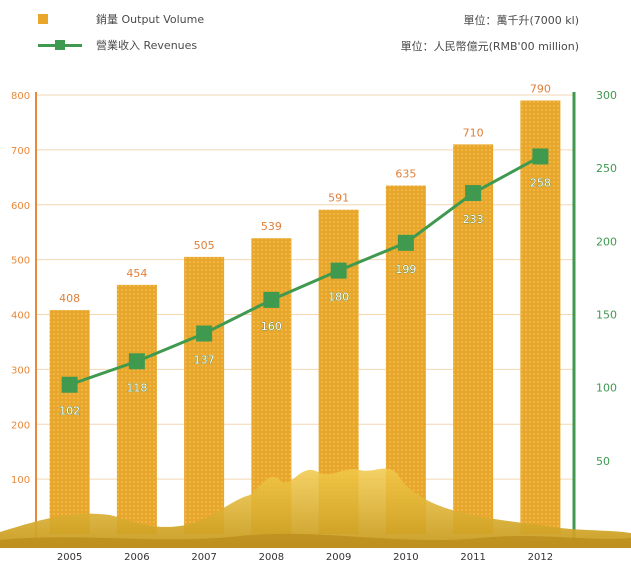 The width and height of the screenshot is (631, 564). I want to click on right-axis-tick-label: 250, so click(606, 168).